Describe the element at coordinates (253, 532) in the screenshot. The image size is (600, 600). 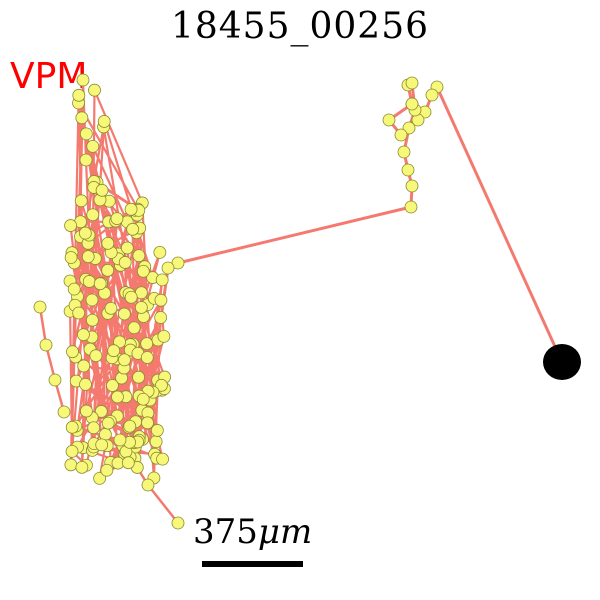
I see `scale-bar-label: 375μm` at that location.